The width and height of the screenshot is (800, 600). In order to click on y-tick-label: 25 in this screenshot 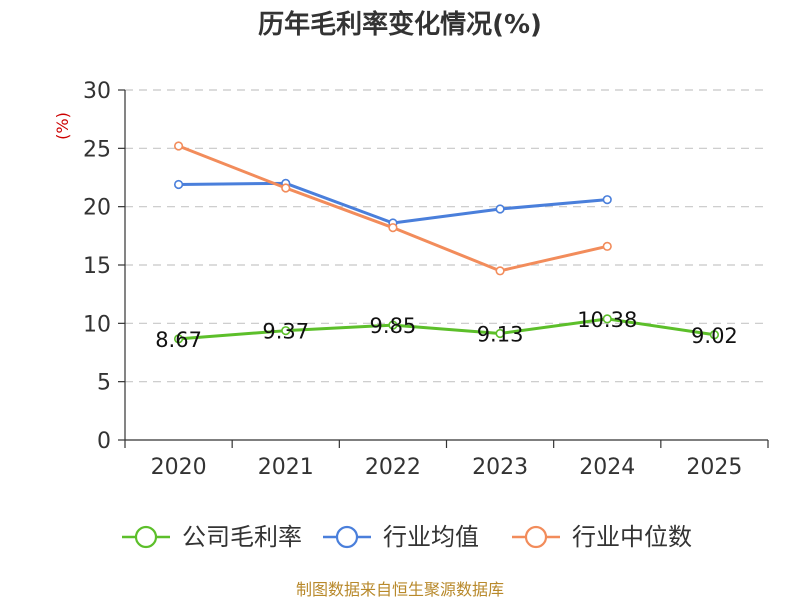, I will do `click(97, 149)`.